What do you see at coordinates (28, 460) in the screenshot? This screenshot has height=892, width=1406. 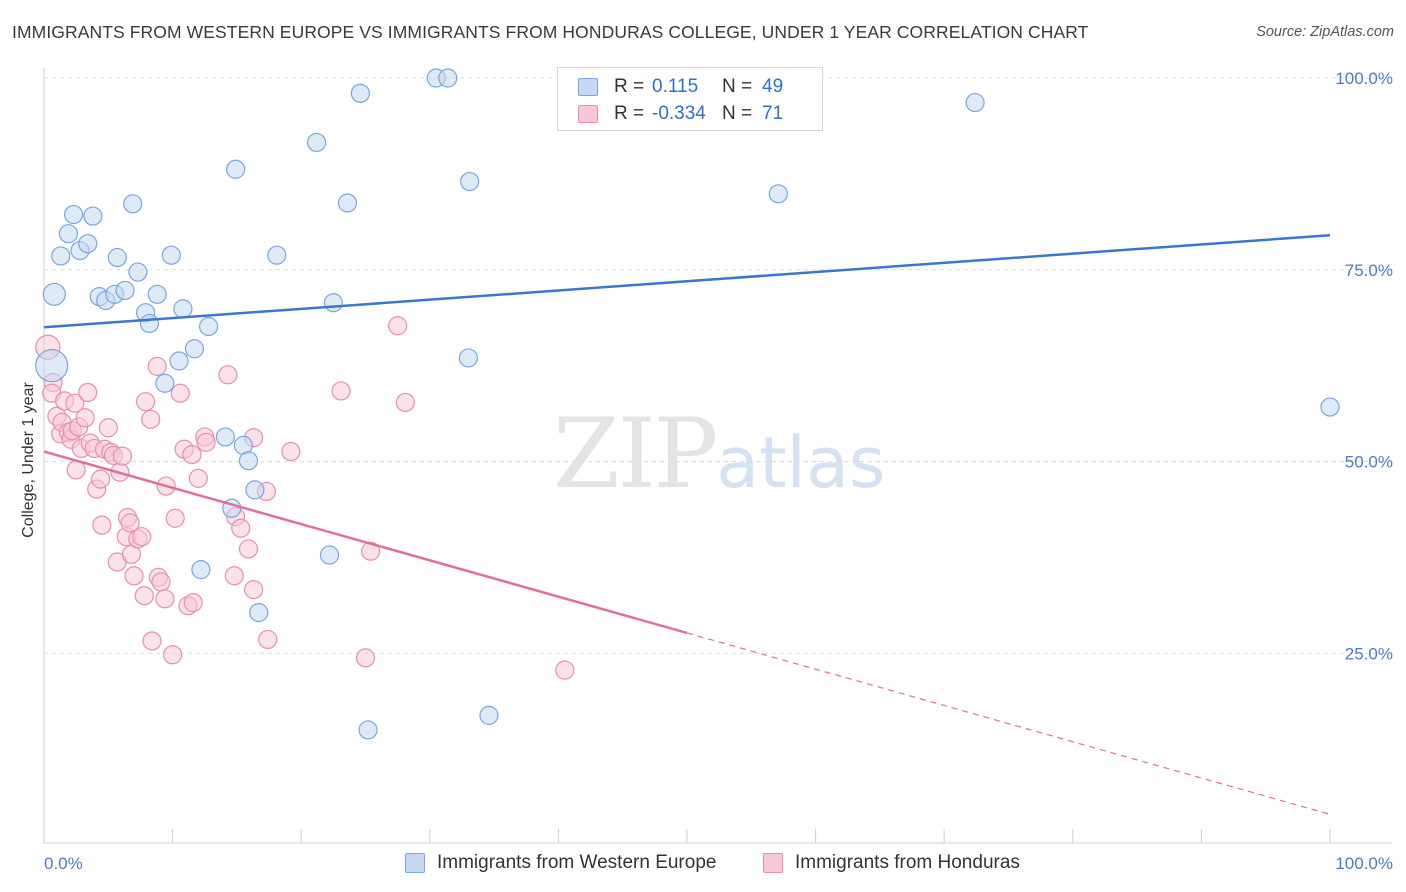 I see `y-axis-label: College, Under 1 year` at bounding box center [28, 460].